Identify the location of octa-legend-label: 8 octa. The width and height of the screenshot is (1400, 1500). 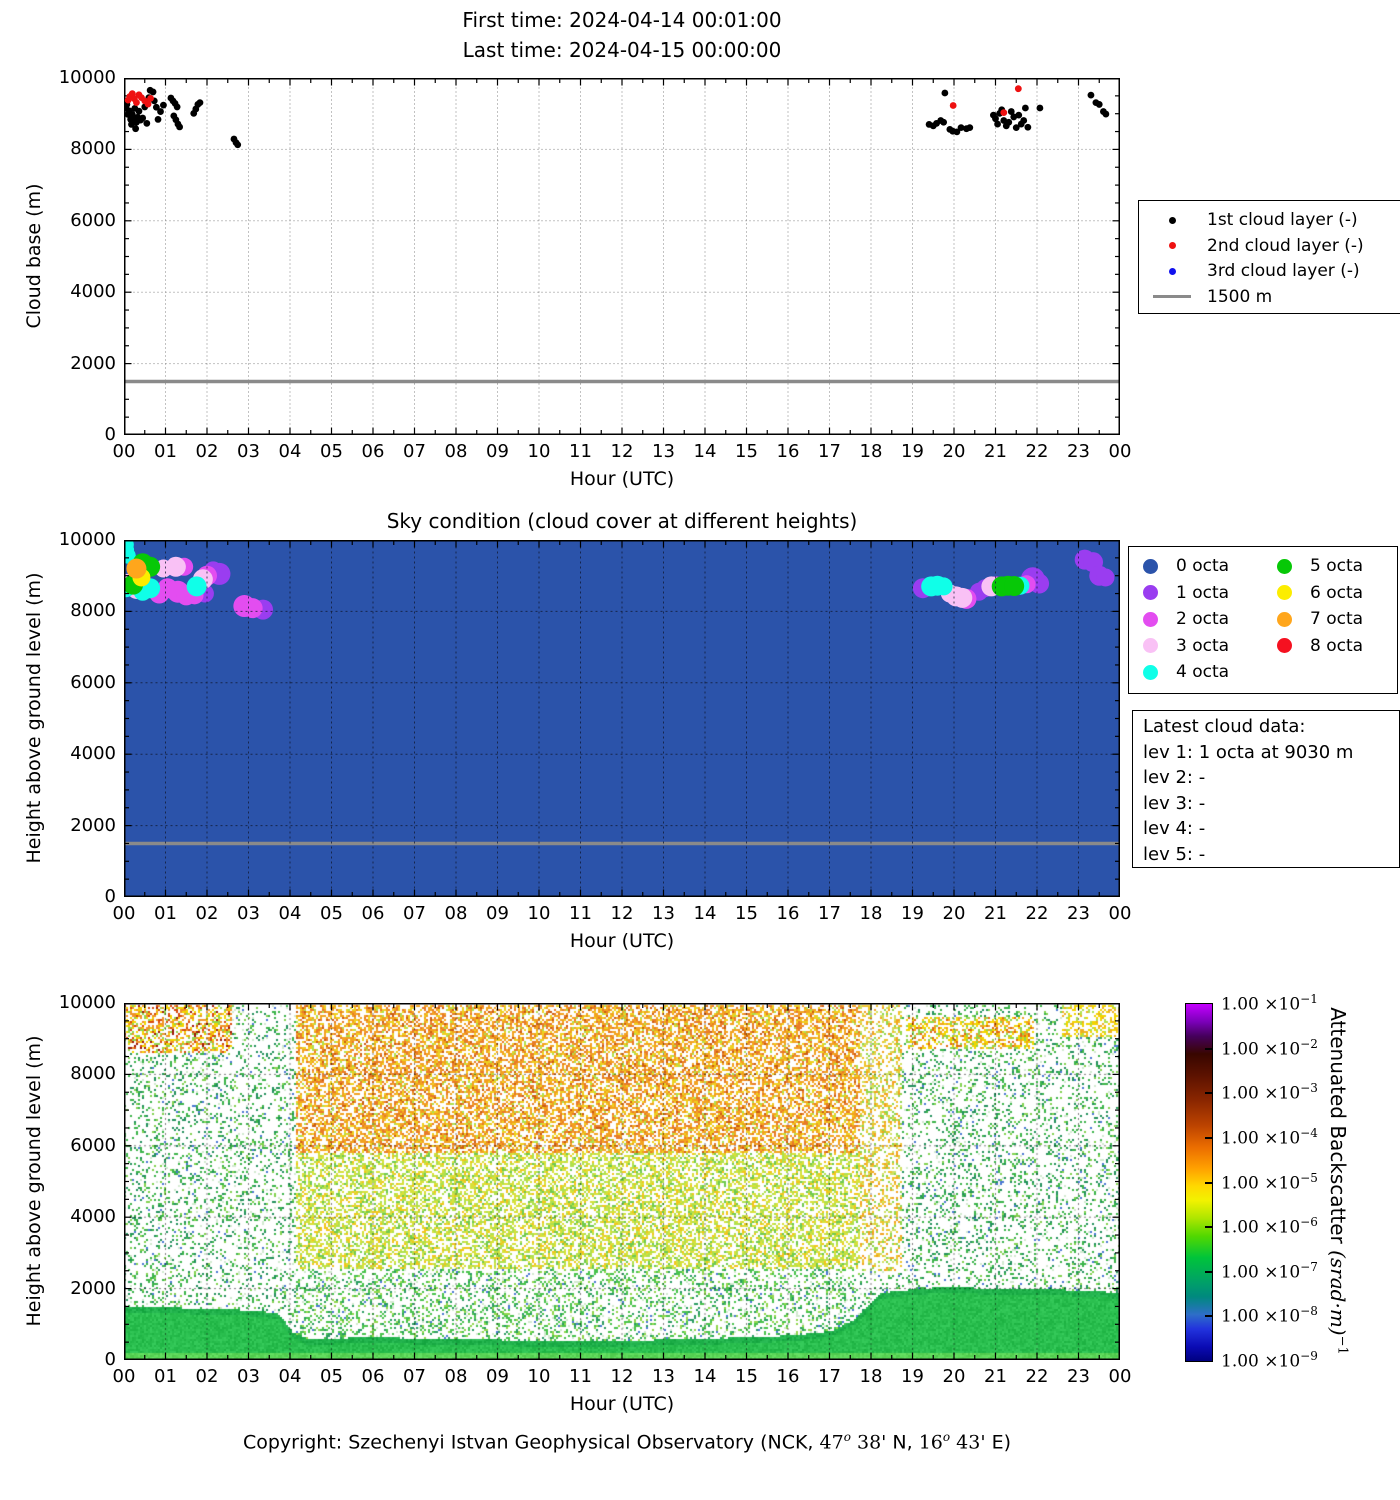
(1337, 645).